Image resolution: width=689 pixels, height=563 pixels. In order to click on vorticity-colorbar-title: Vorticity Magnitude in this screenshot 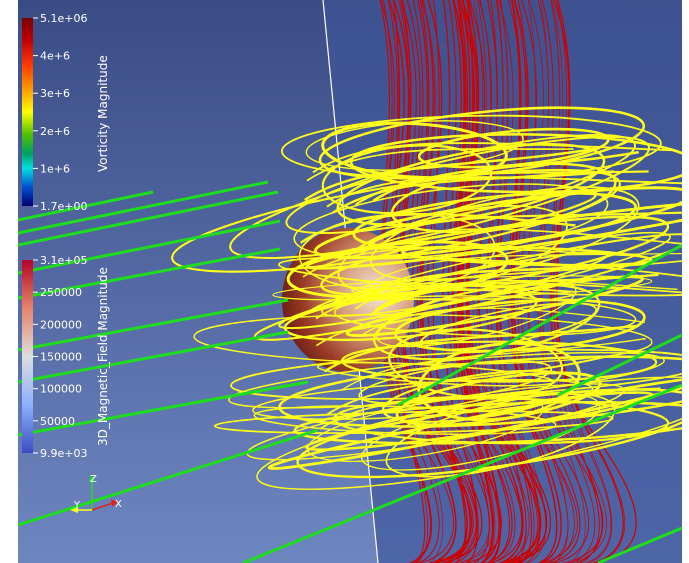, I will do `click(103, 113)`.